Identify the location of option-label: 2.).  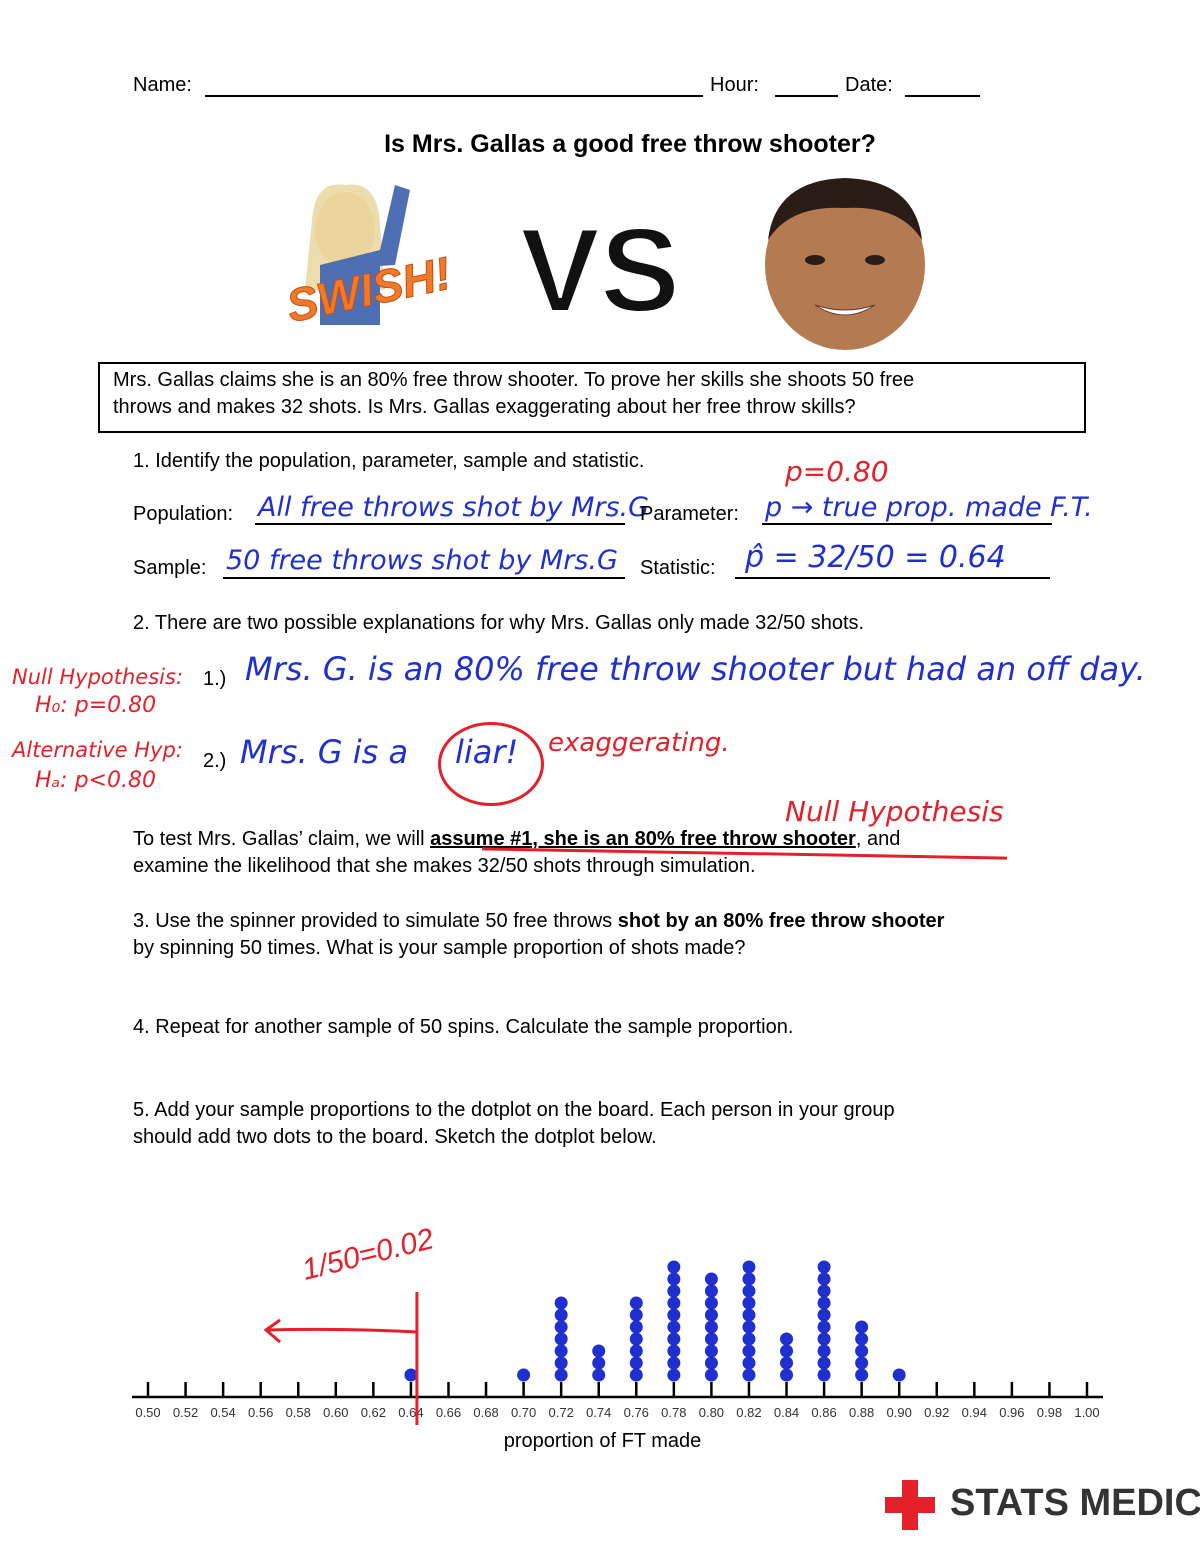
(215, 761).